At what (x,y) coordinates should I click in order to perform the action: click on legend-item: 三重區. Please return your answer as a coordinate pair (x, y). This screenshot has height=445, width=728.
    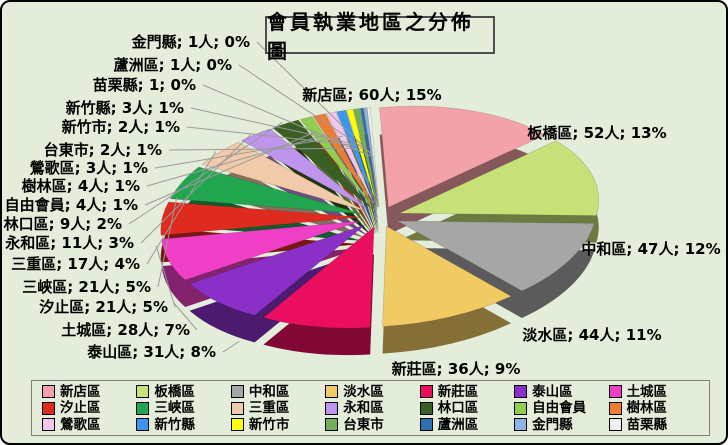
    Looking at the image, I should click on (277, 408).